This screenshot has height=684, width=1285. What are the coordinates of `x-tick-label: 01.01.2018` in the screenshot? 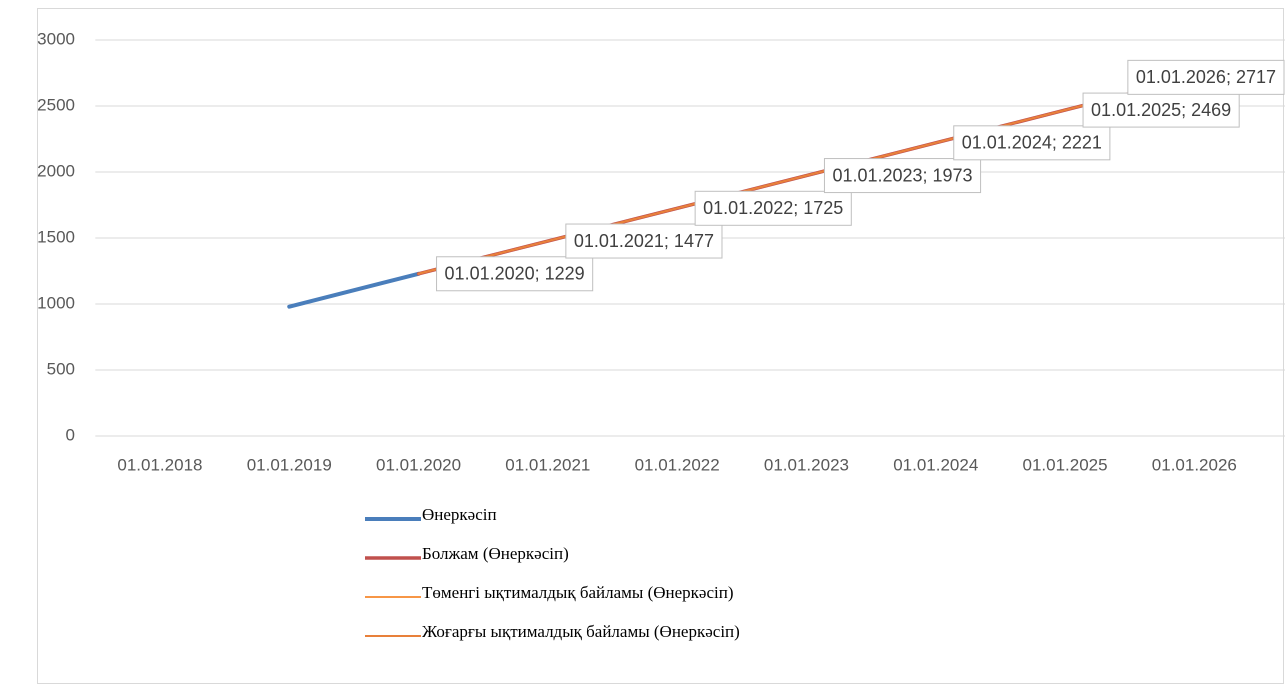 It's located at (159, 464).